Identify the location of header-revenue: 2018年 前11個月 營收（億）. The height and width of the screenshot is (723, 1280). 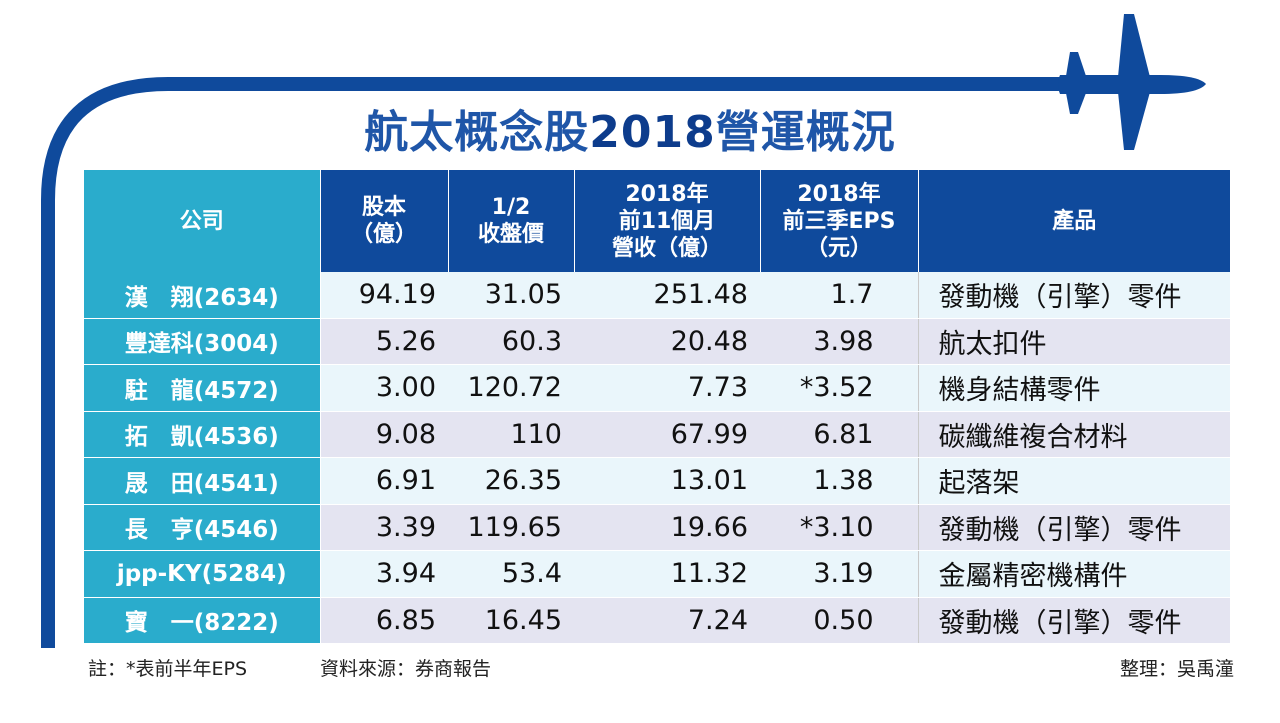
(667, 221).